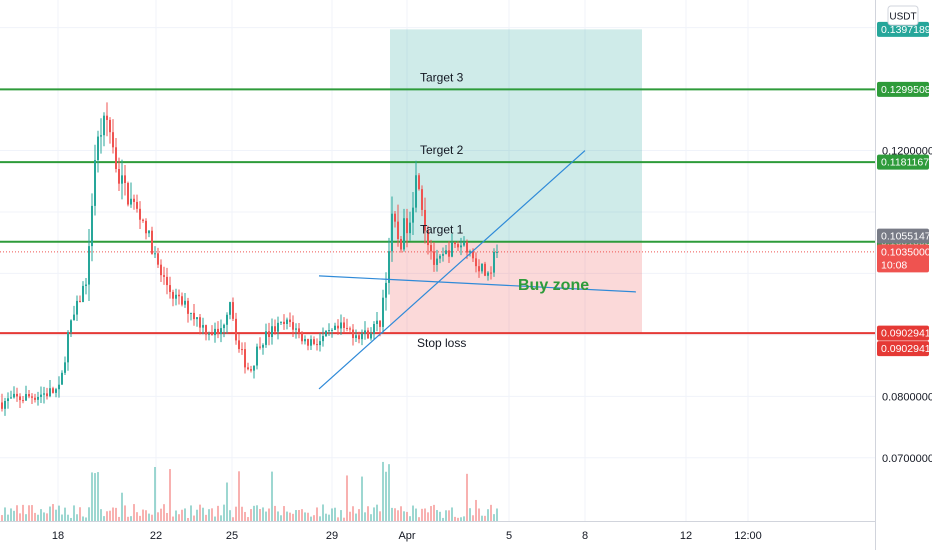  Describe the element at coordinates (903, 15) in the screenshot. I see `currency-button: USDT` at that location.